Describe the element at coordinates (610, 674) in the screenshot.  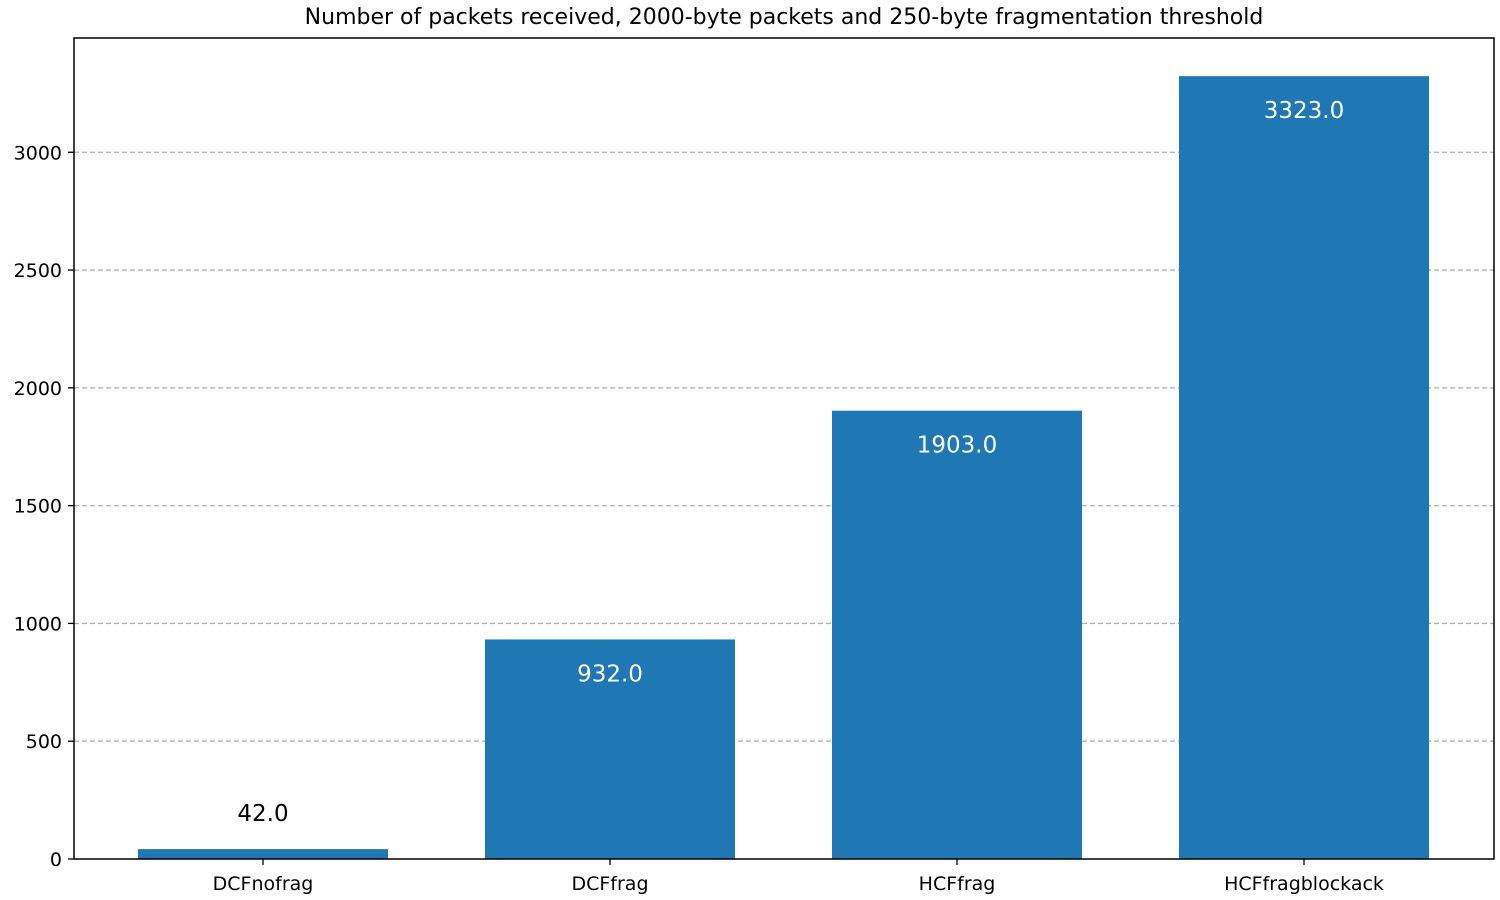
I see `data-label: 932.0` at that location.